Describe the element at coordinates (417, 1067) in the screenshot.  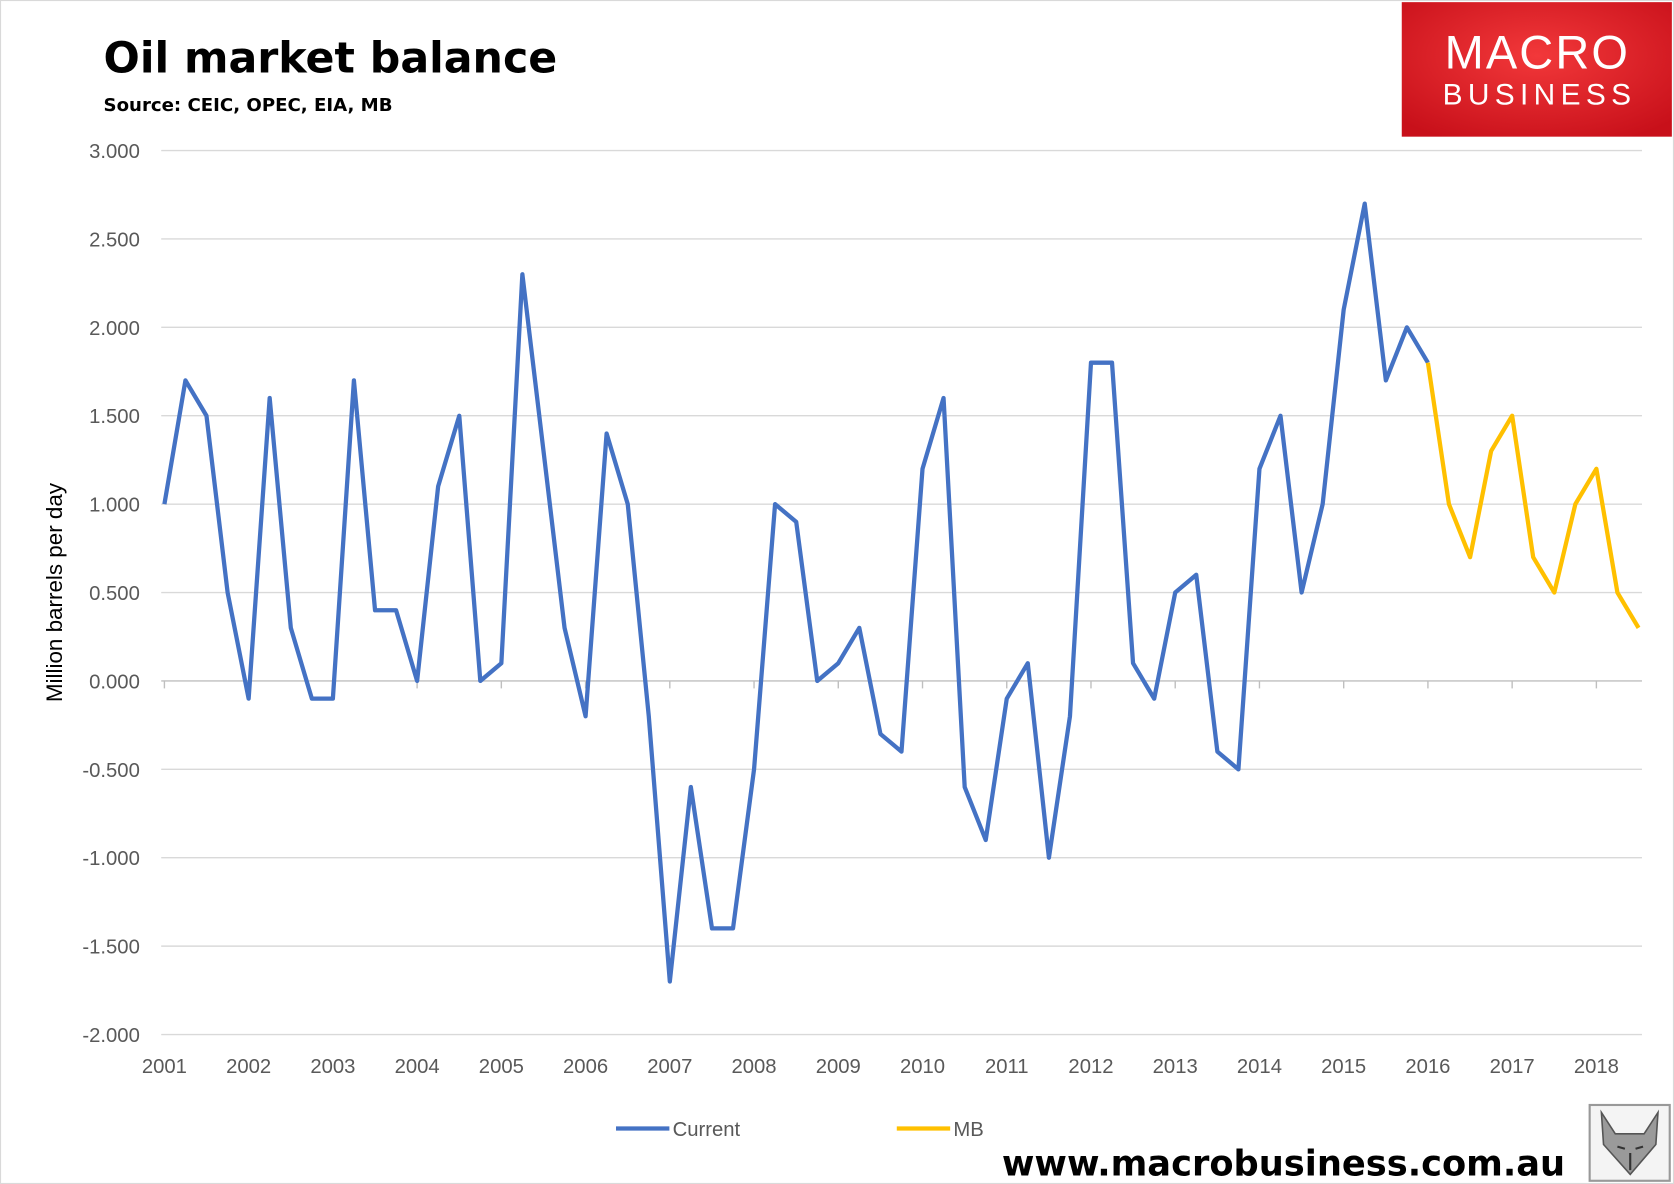
I see `x-tick-label: 2004` at that location.